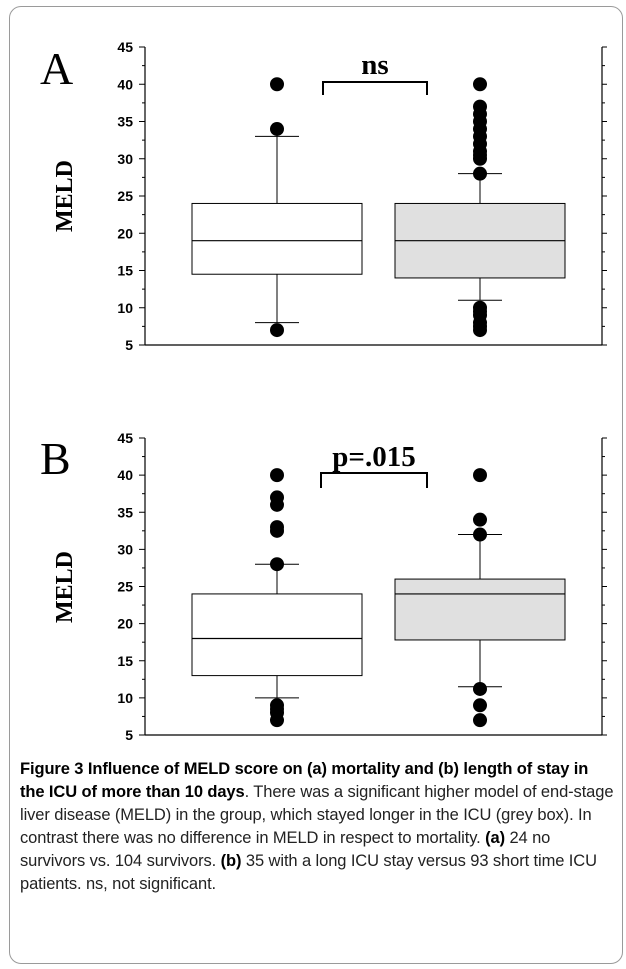 This screenshot has height=969, width=626. What do you see at coordinates (125, 698) in the screenshot?
I see `panel-b-tick-label: 10` at bounding box center [125, 698].